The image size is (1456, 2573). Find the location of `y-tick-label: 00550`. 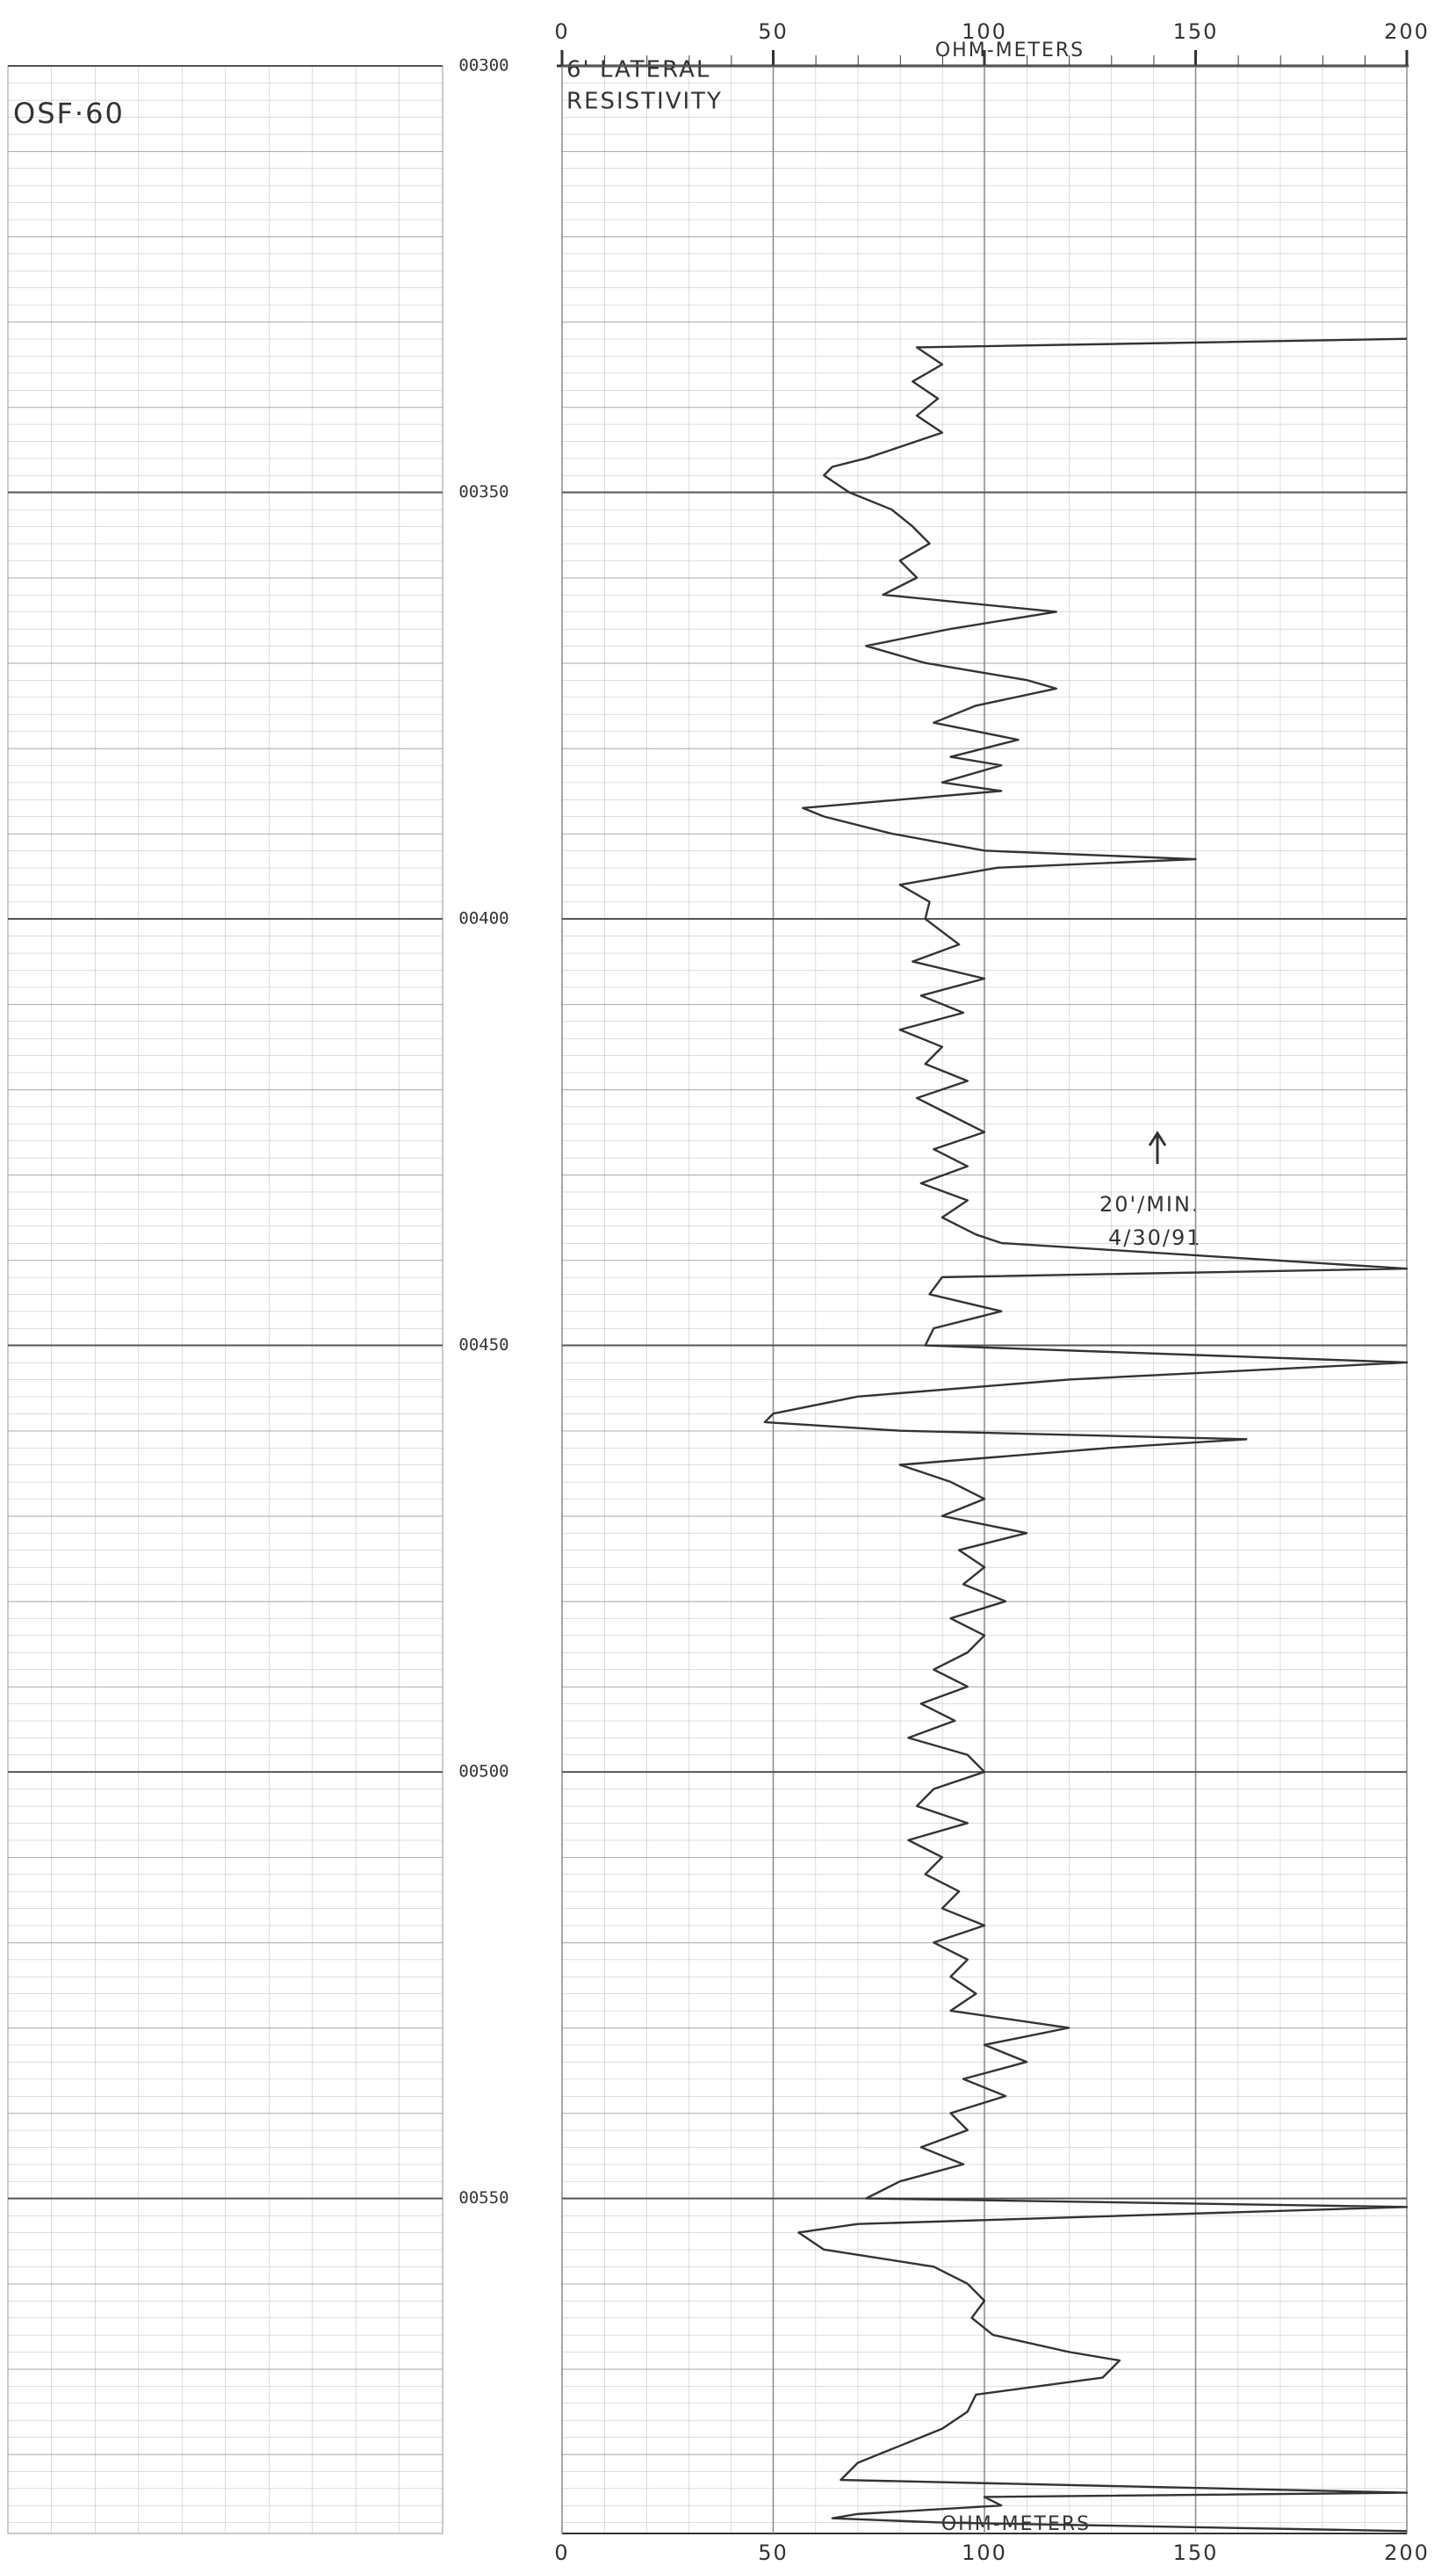

y-tick-label: 00550 is located at coordinates (483, 2198).